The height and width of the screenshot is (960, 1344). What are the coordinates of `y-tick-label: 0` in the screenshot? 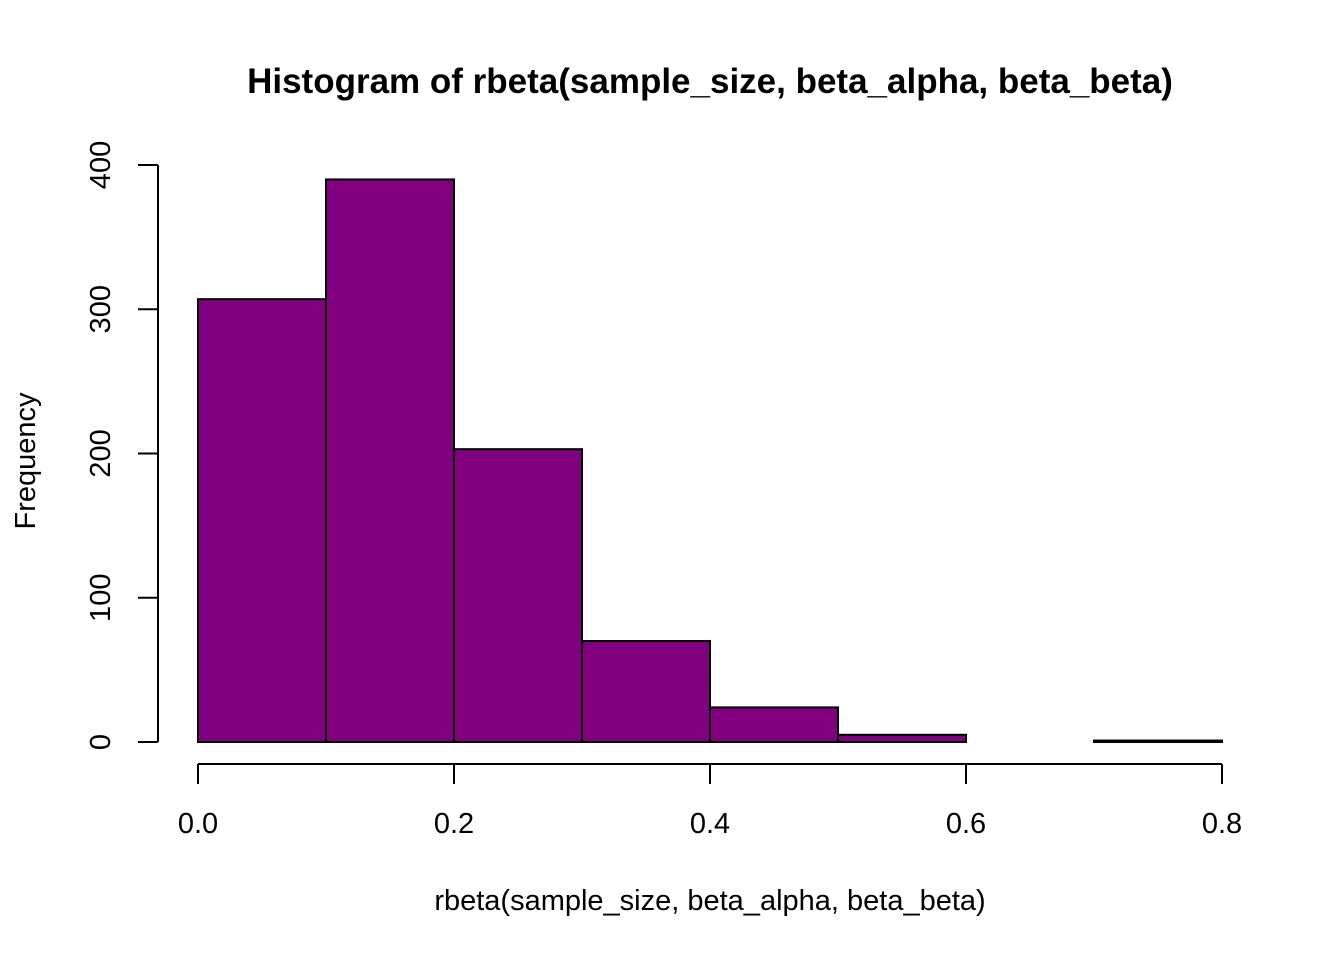 It's located at (101, 742).